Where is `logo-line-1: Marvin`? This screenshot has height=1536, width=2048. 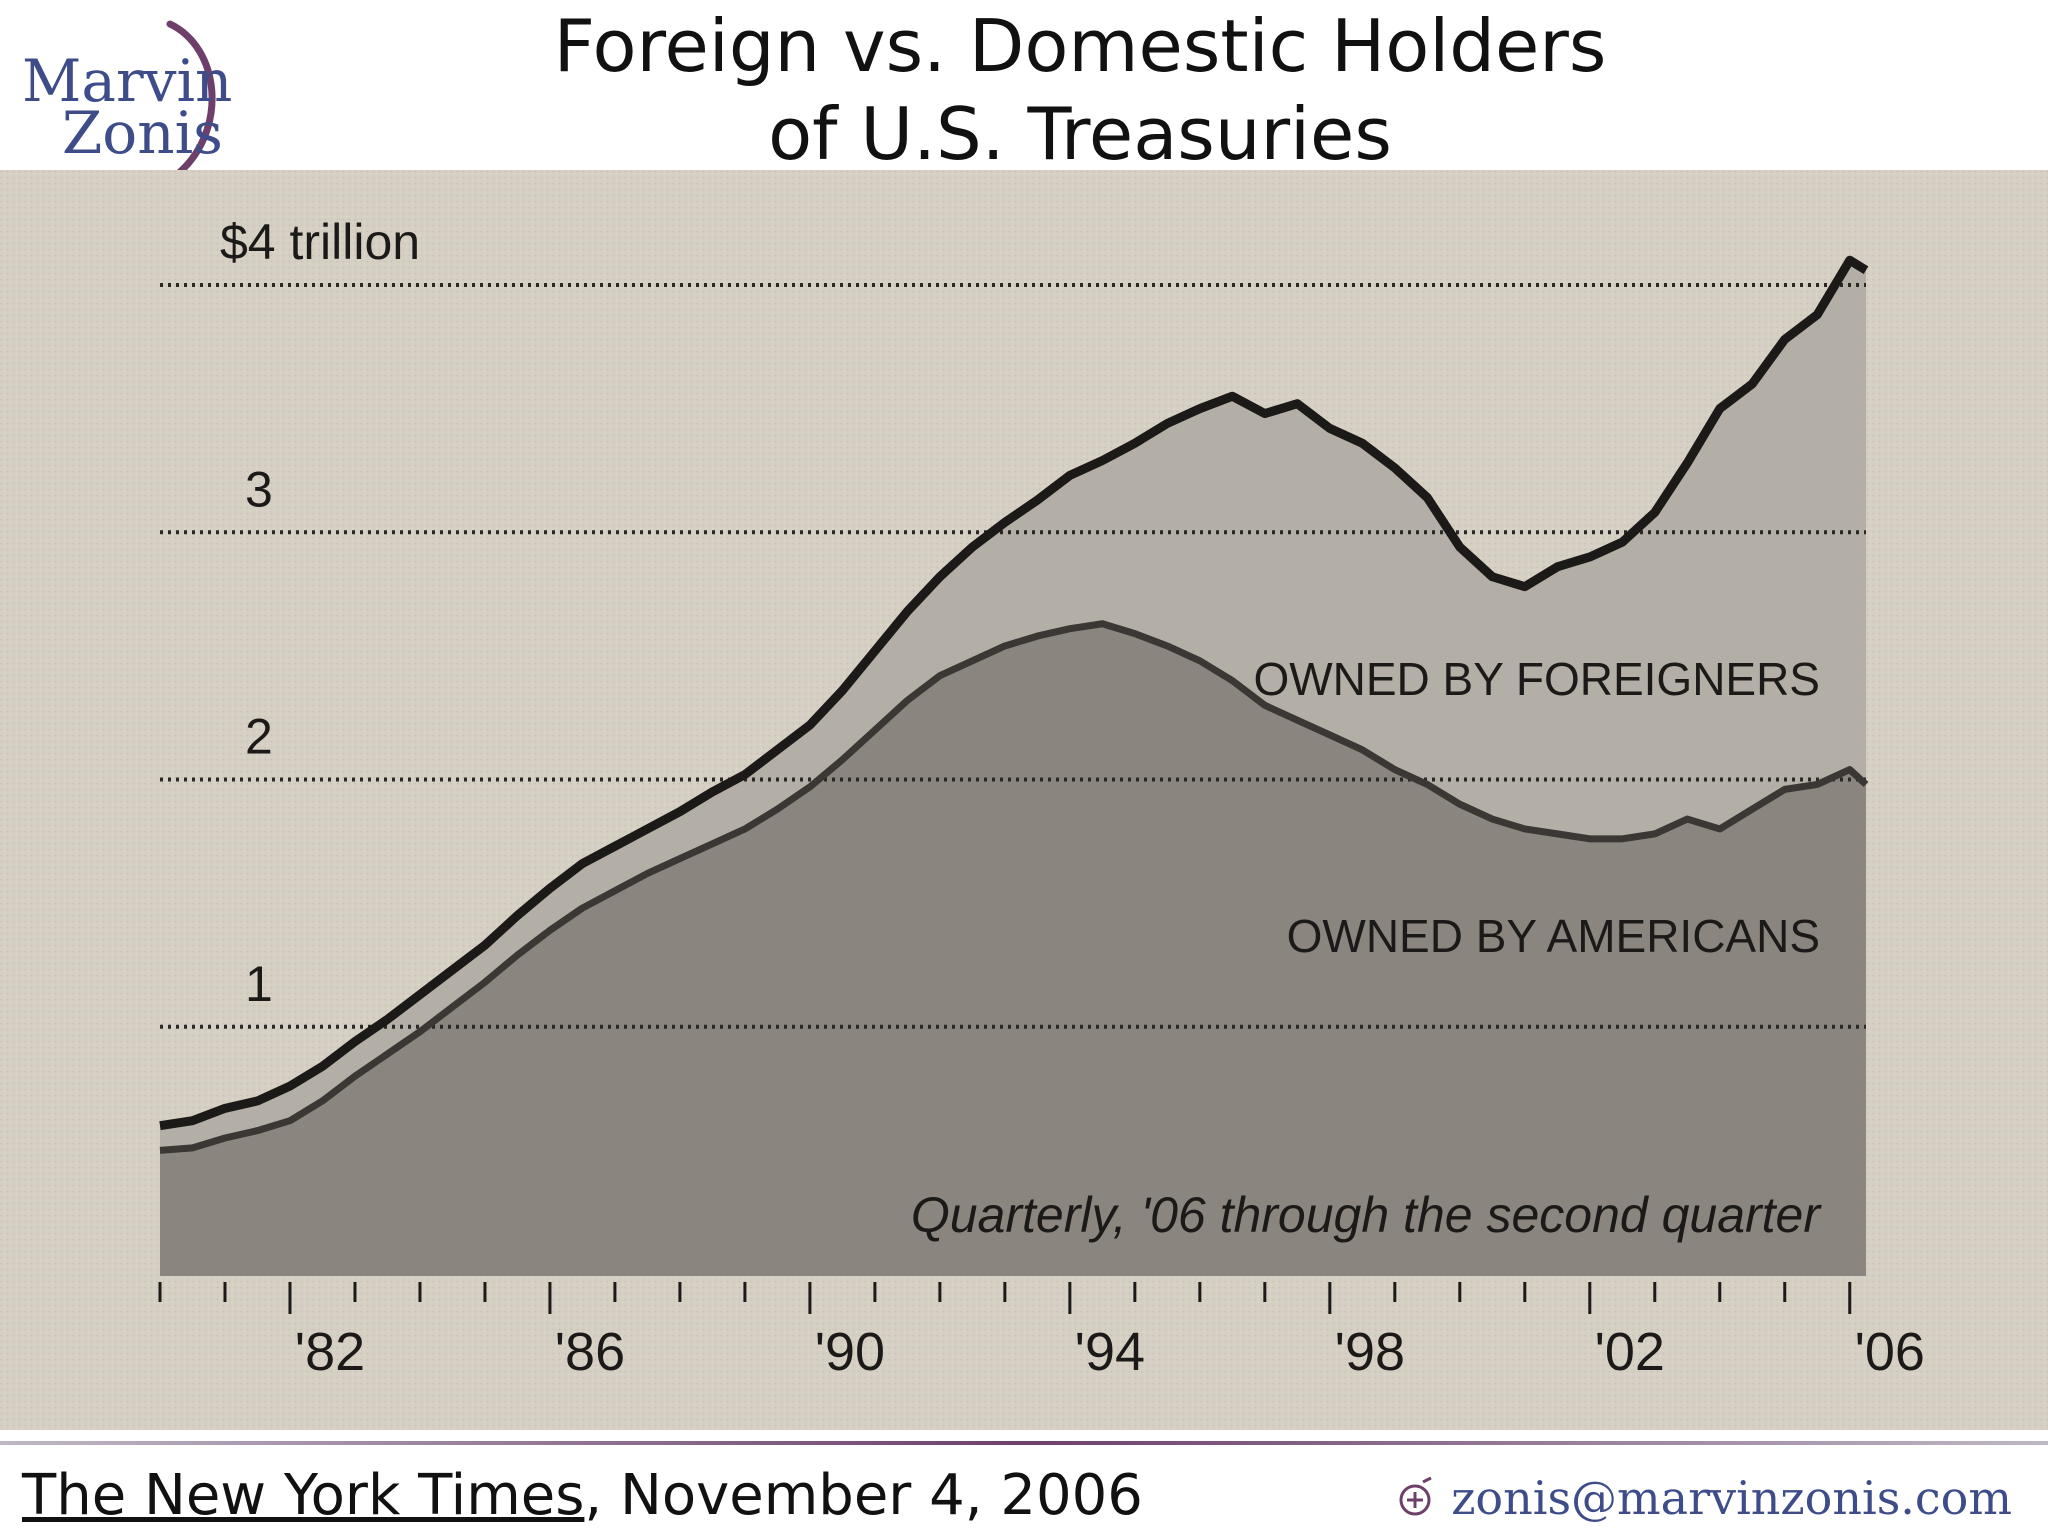 logo-line-1: Marvin is located at coordinates (127, 81).